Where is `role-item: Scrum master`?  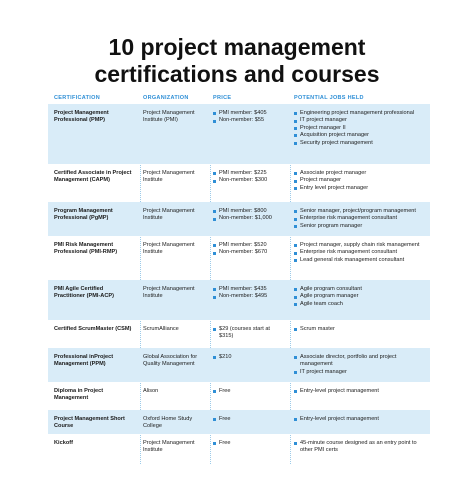 role-item: Scrum master is located at coordinates (360, 329).